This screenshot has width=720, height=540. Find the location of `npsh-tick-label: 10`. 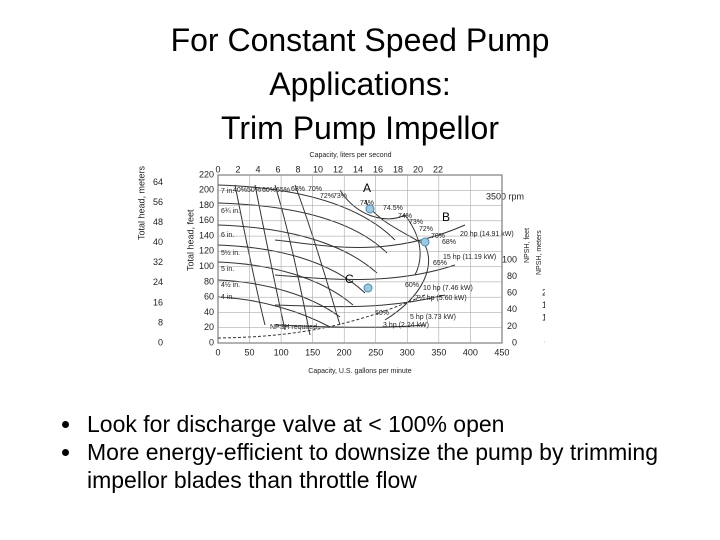

npsh-tick-label: 10 is located at coordinates (543, 317).